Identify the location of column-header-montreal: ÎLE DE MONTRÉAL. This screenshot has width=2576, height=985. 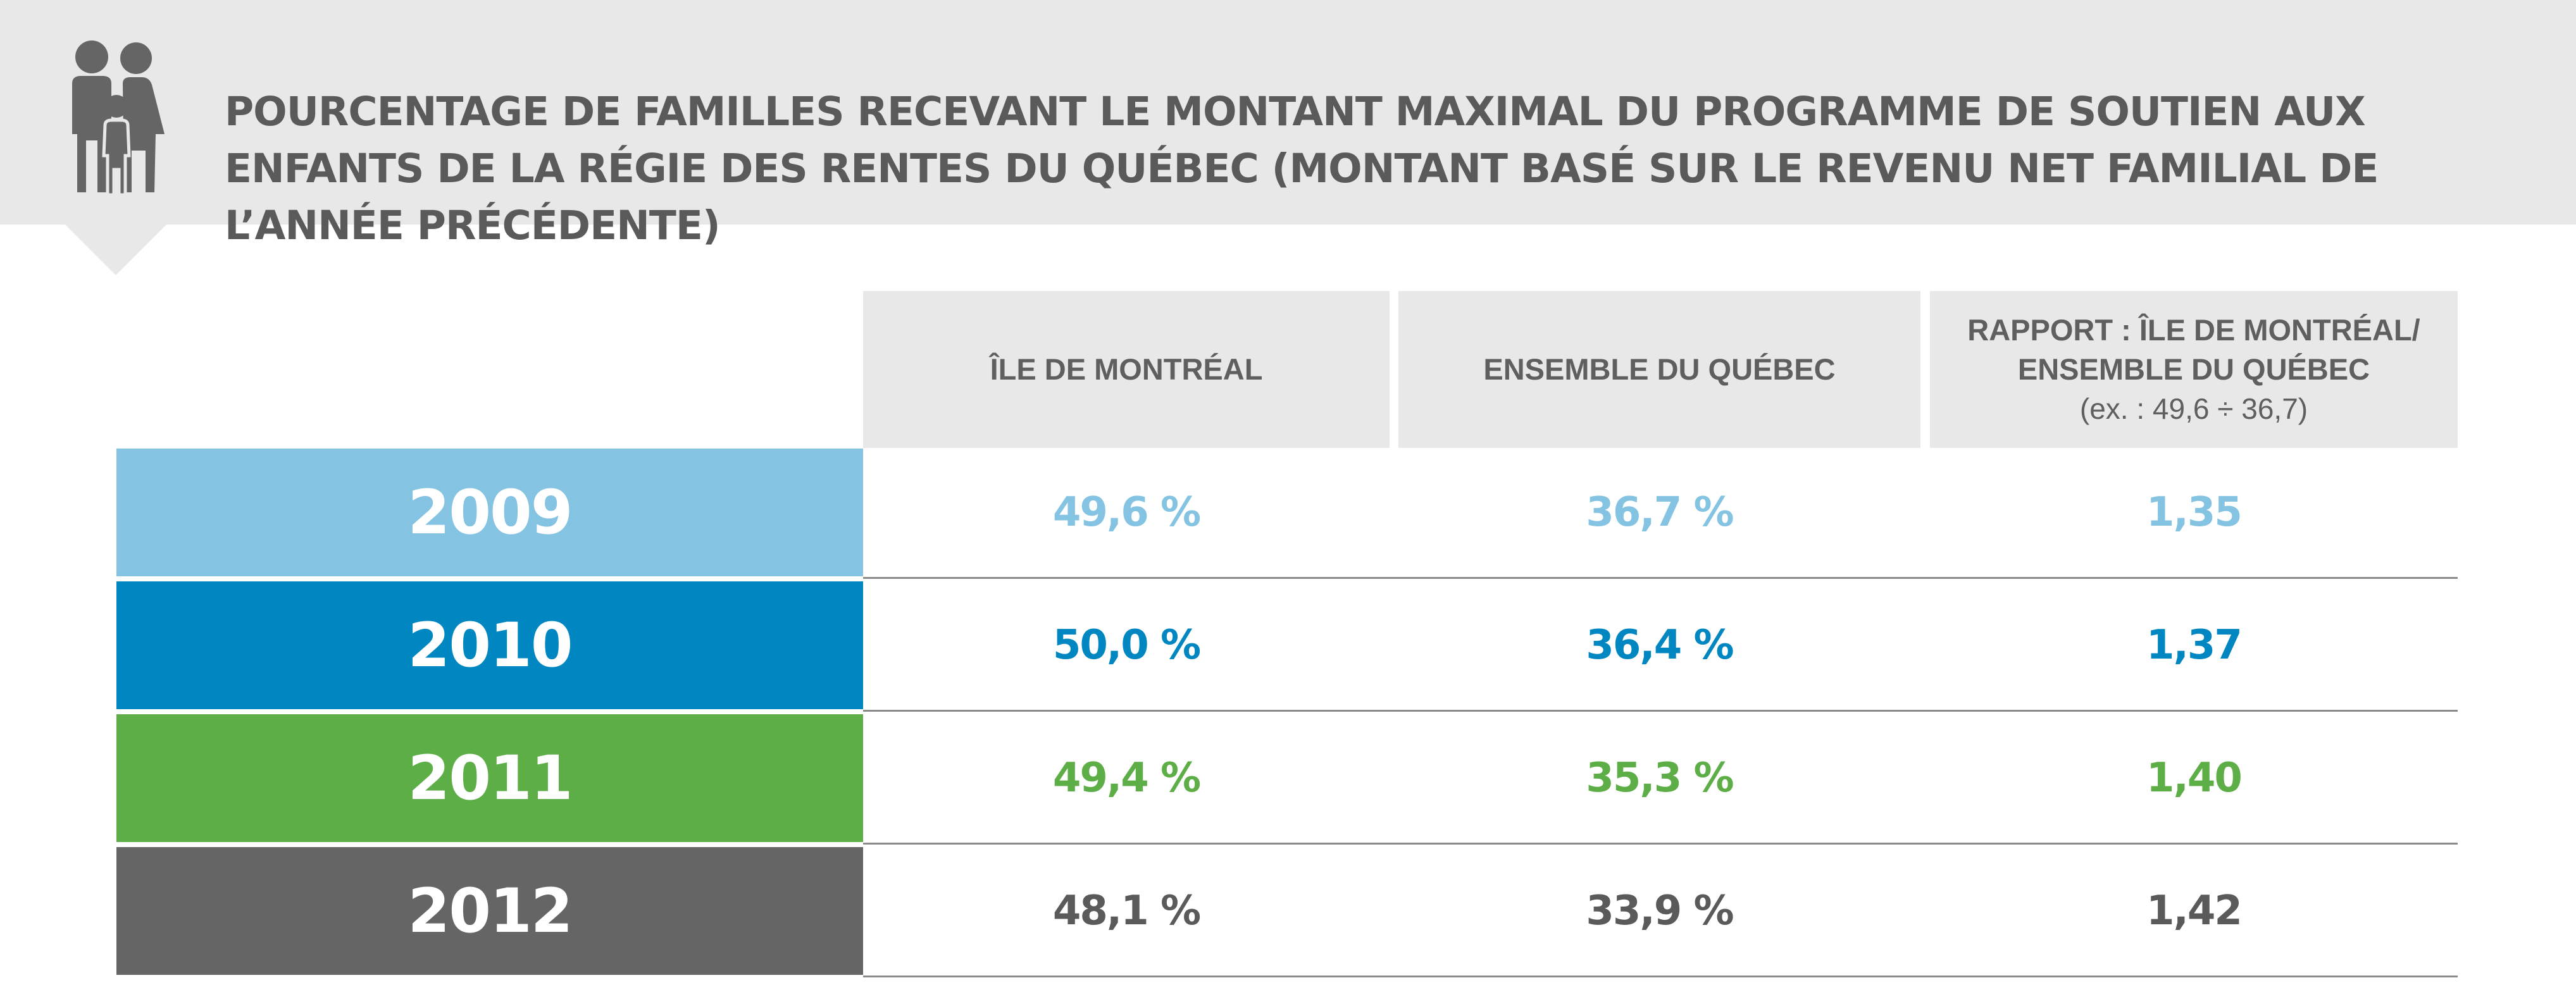
(1126, 369).